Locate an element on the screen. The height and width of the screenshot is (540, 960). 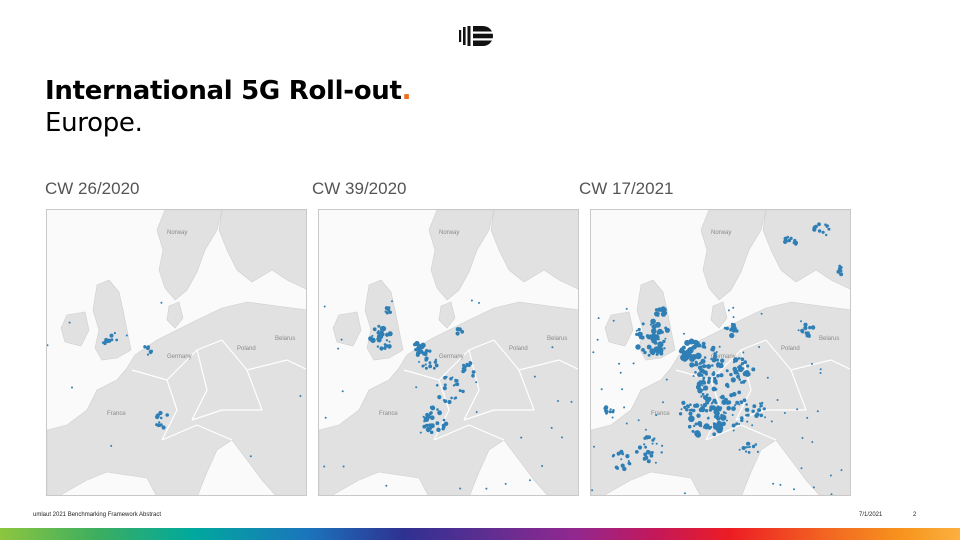
map-place-label: Norway is located at coordinates (449, 233).